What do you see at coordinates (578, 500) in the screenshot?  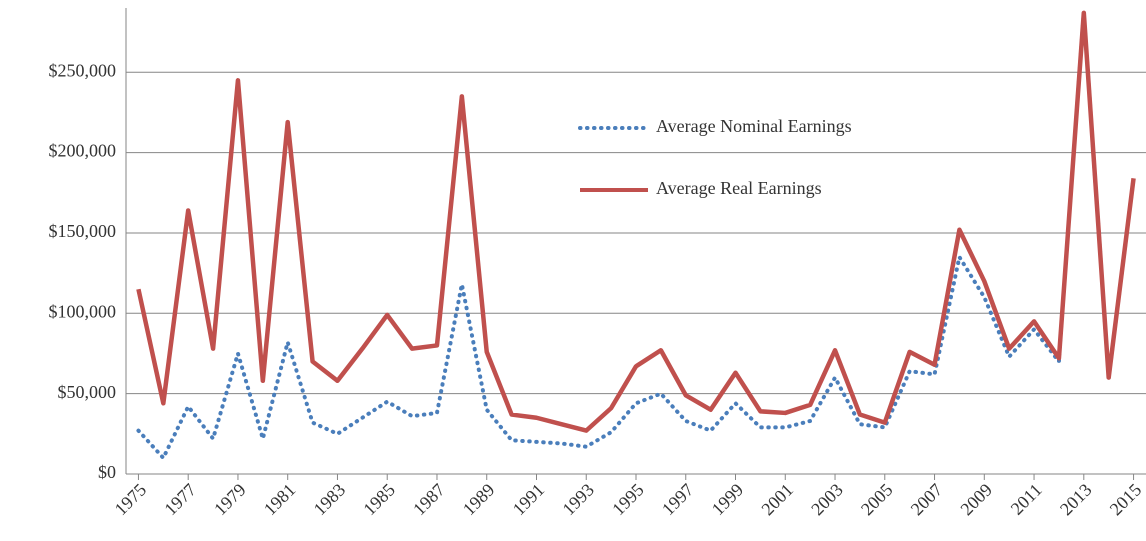 I see `x-tick-label: 1993` at bounding box center [578, 500].